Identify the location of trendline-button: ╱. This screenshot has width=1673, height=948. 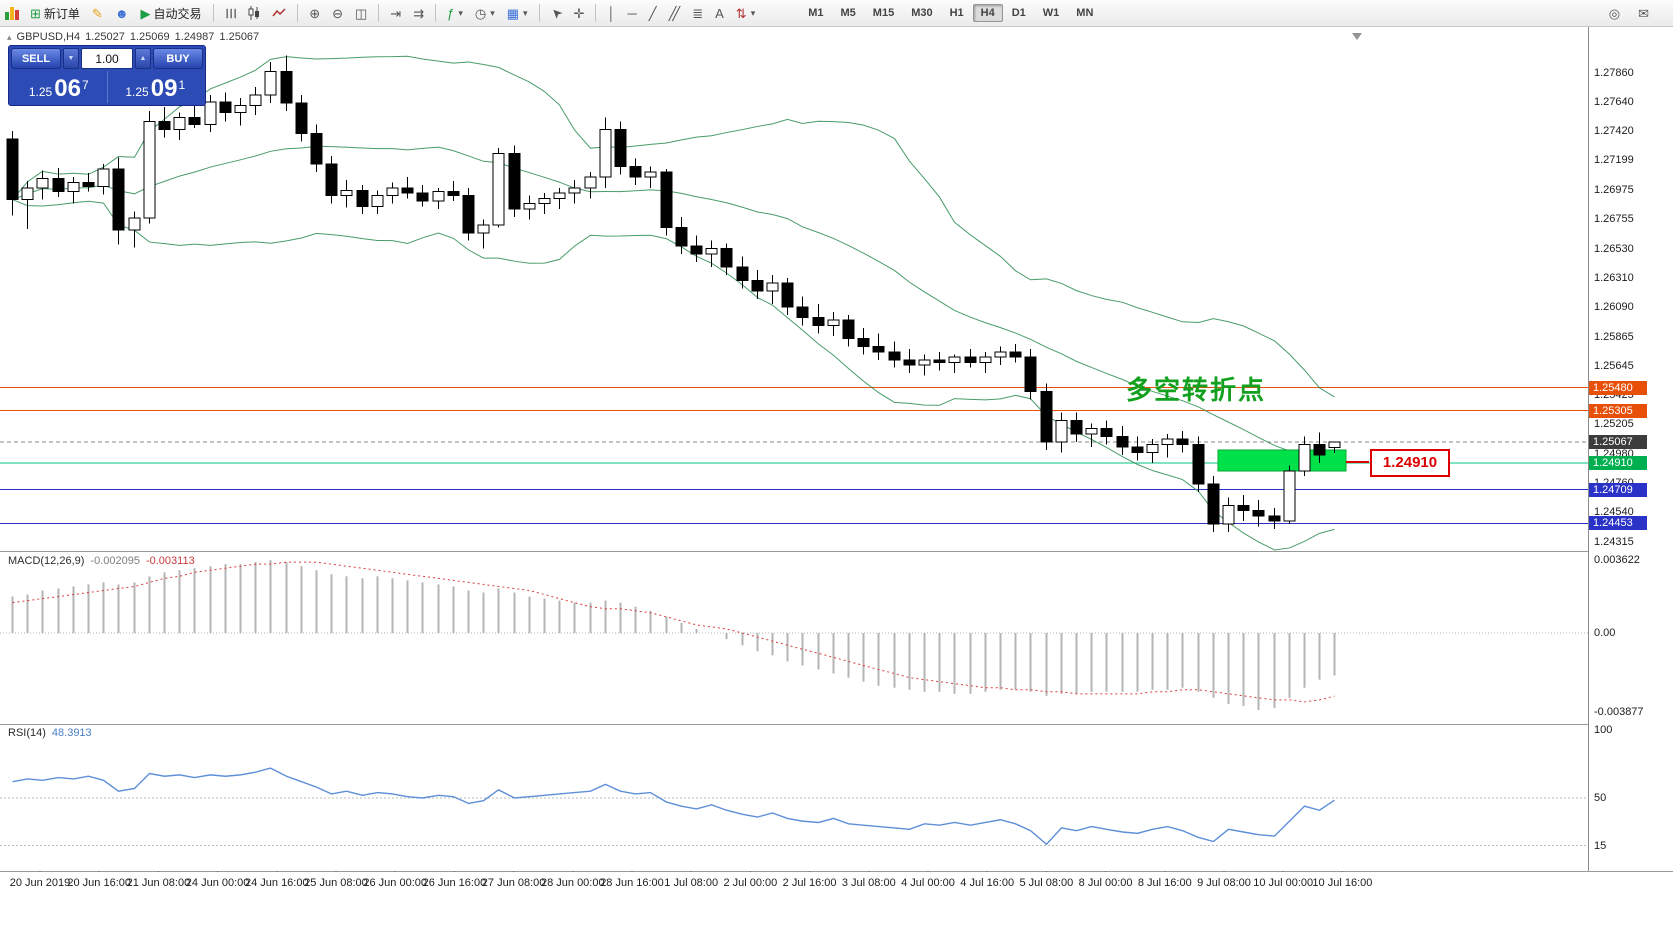
(653, 13).